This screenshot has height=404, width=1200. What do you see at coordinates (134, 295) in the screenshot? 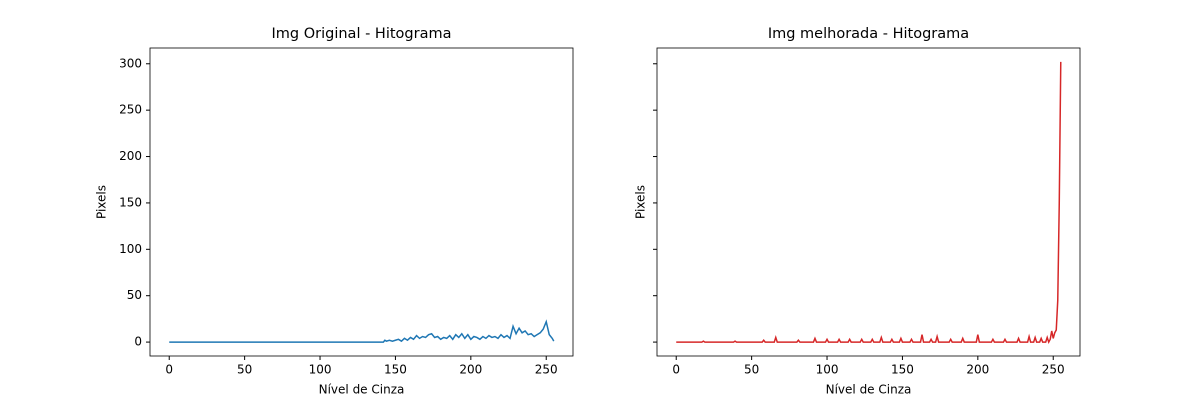
I see `y-tick-label: 50` at bounding box center [134, 295].